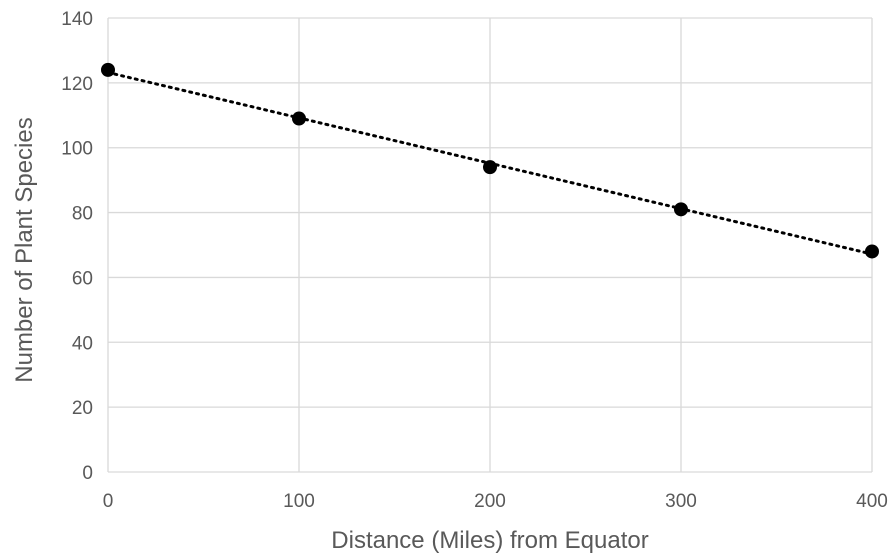 The image size is (895, 556). What do you see at coordinates (77, 149) in the screenshot?
I see `y-tick-label: 100` at bounding box center [77, 149].